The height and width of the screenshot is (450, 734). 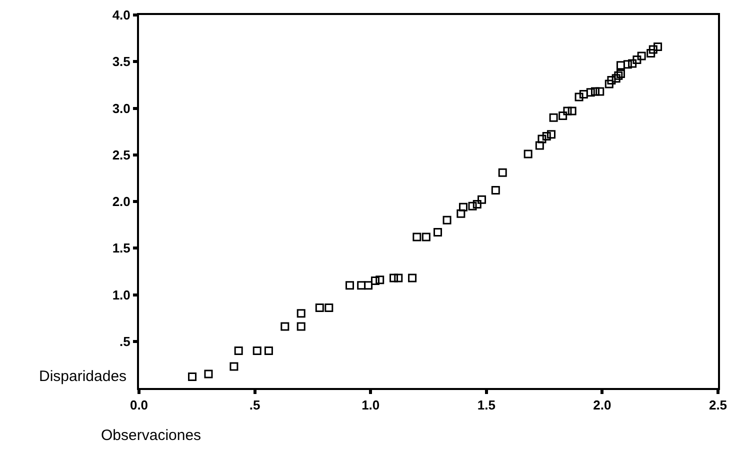 I want to click on x-axis-title: Observaciones, so click(x=151, y=435).